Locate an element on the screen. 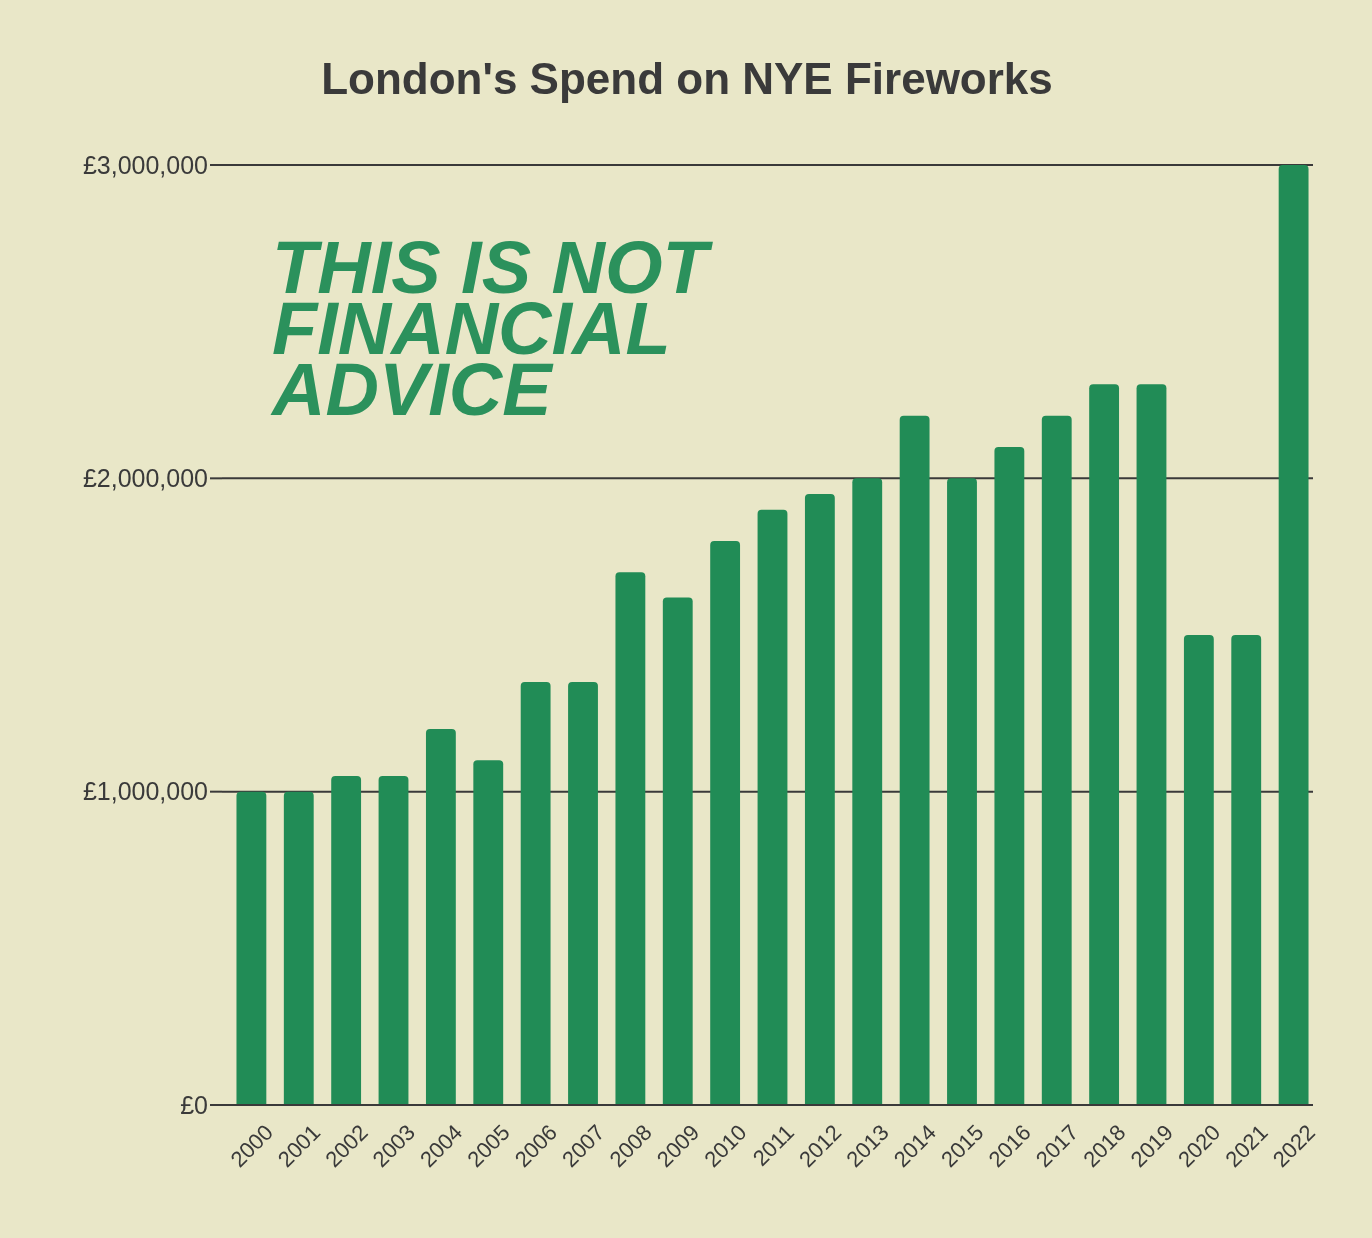 This screenshot has width=1372, height=1238. y-tick-label: £2,000,000 is located at coordinates (145, 478).